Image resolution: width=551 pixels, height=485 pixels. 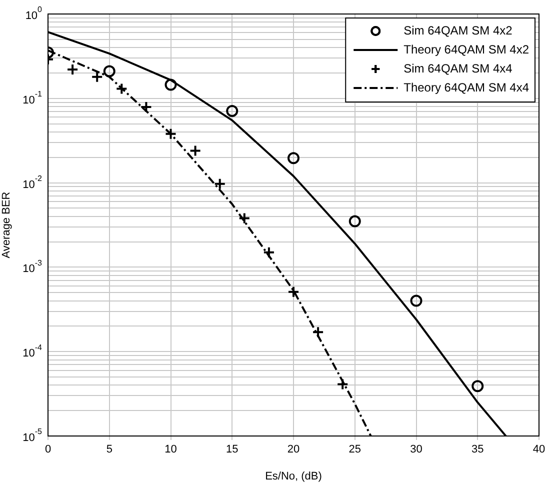 What do you see at coordinates (170, 450) in the screenshot?
I see `x-tick-label: 10` at bounding box center [170, 450].